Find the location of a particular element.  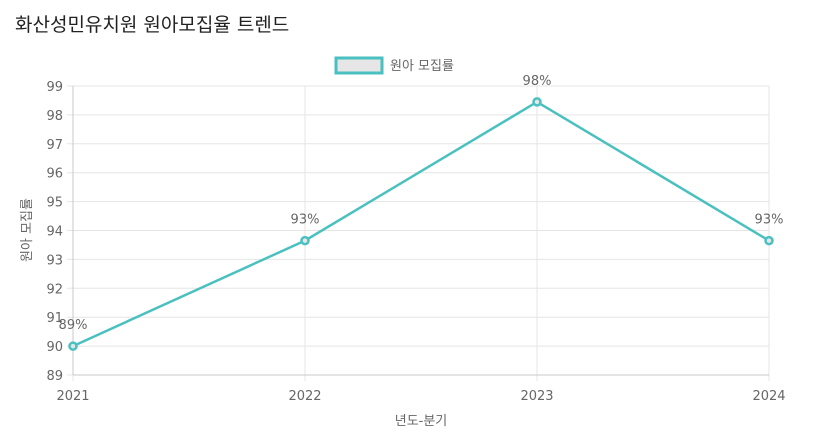

x-tick-label: 2021 is located at coordinates (72, 396).